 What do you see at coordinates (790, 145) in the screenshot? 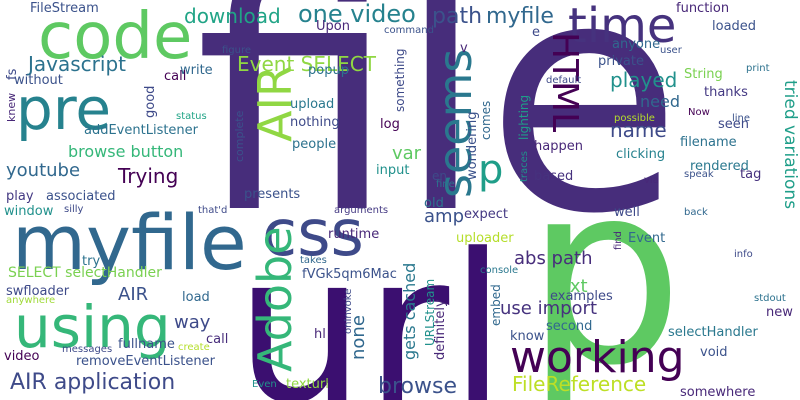
I see `cloud-word: tried variations` at bounding box center [790, 145].